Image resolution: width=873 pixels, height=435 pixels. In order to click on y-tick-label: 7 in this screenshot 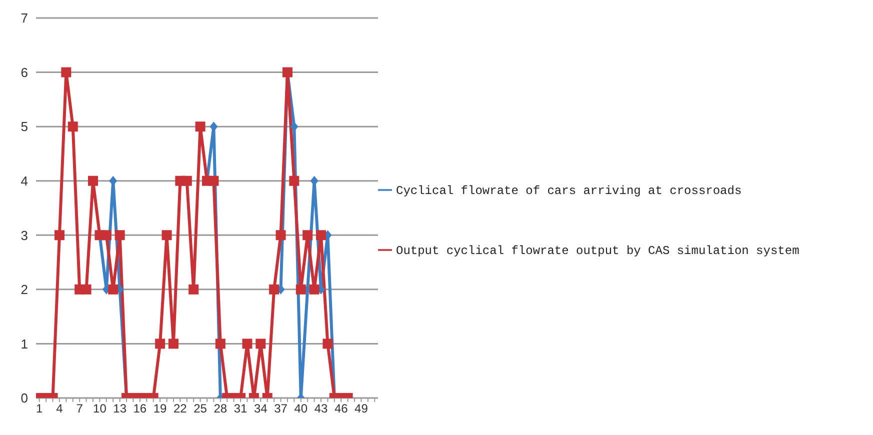, I will do `click(24, 18)`.